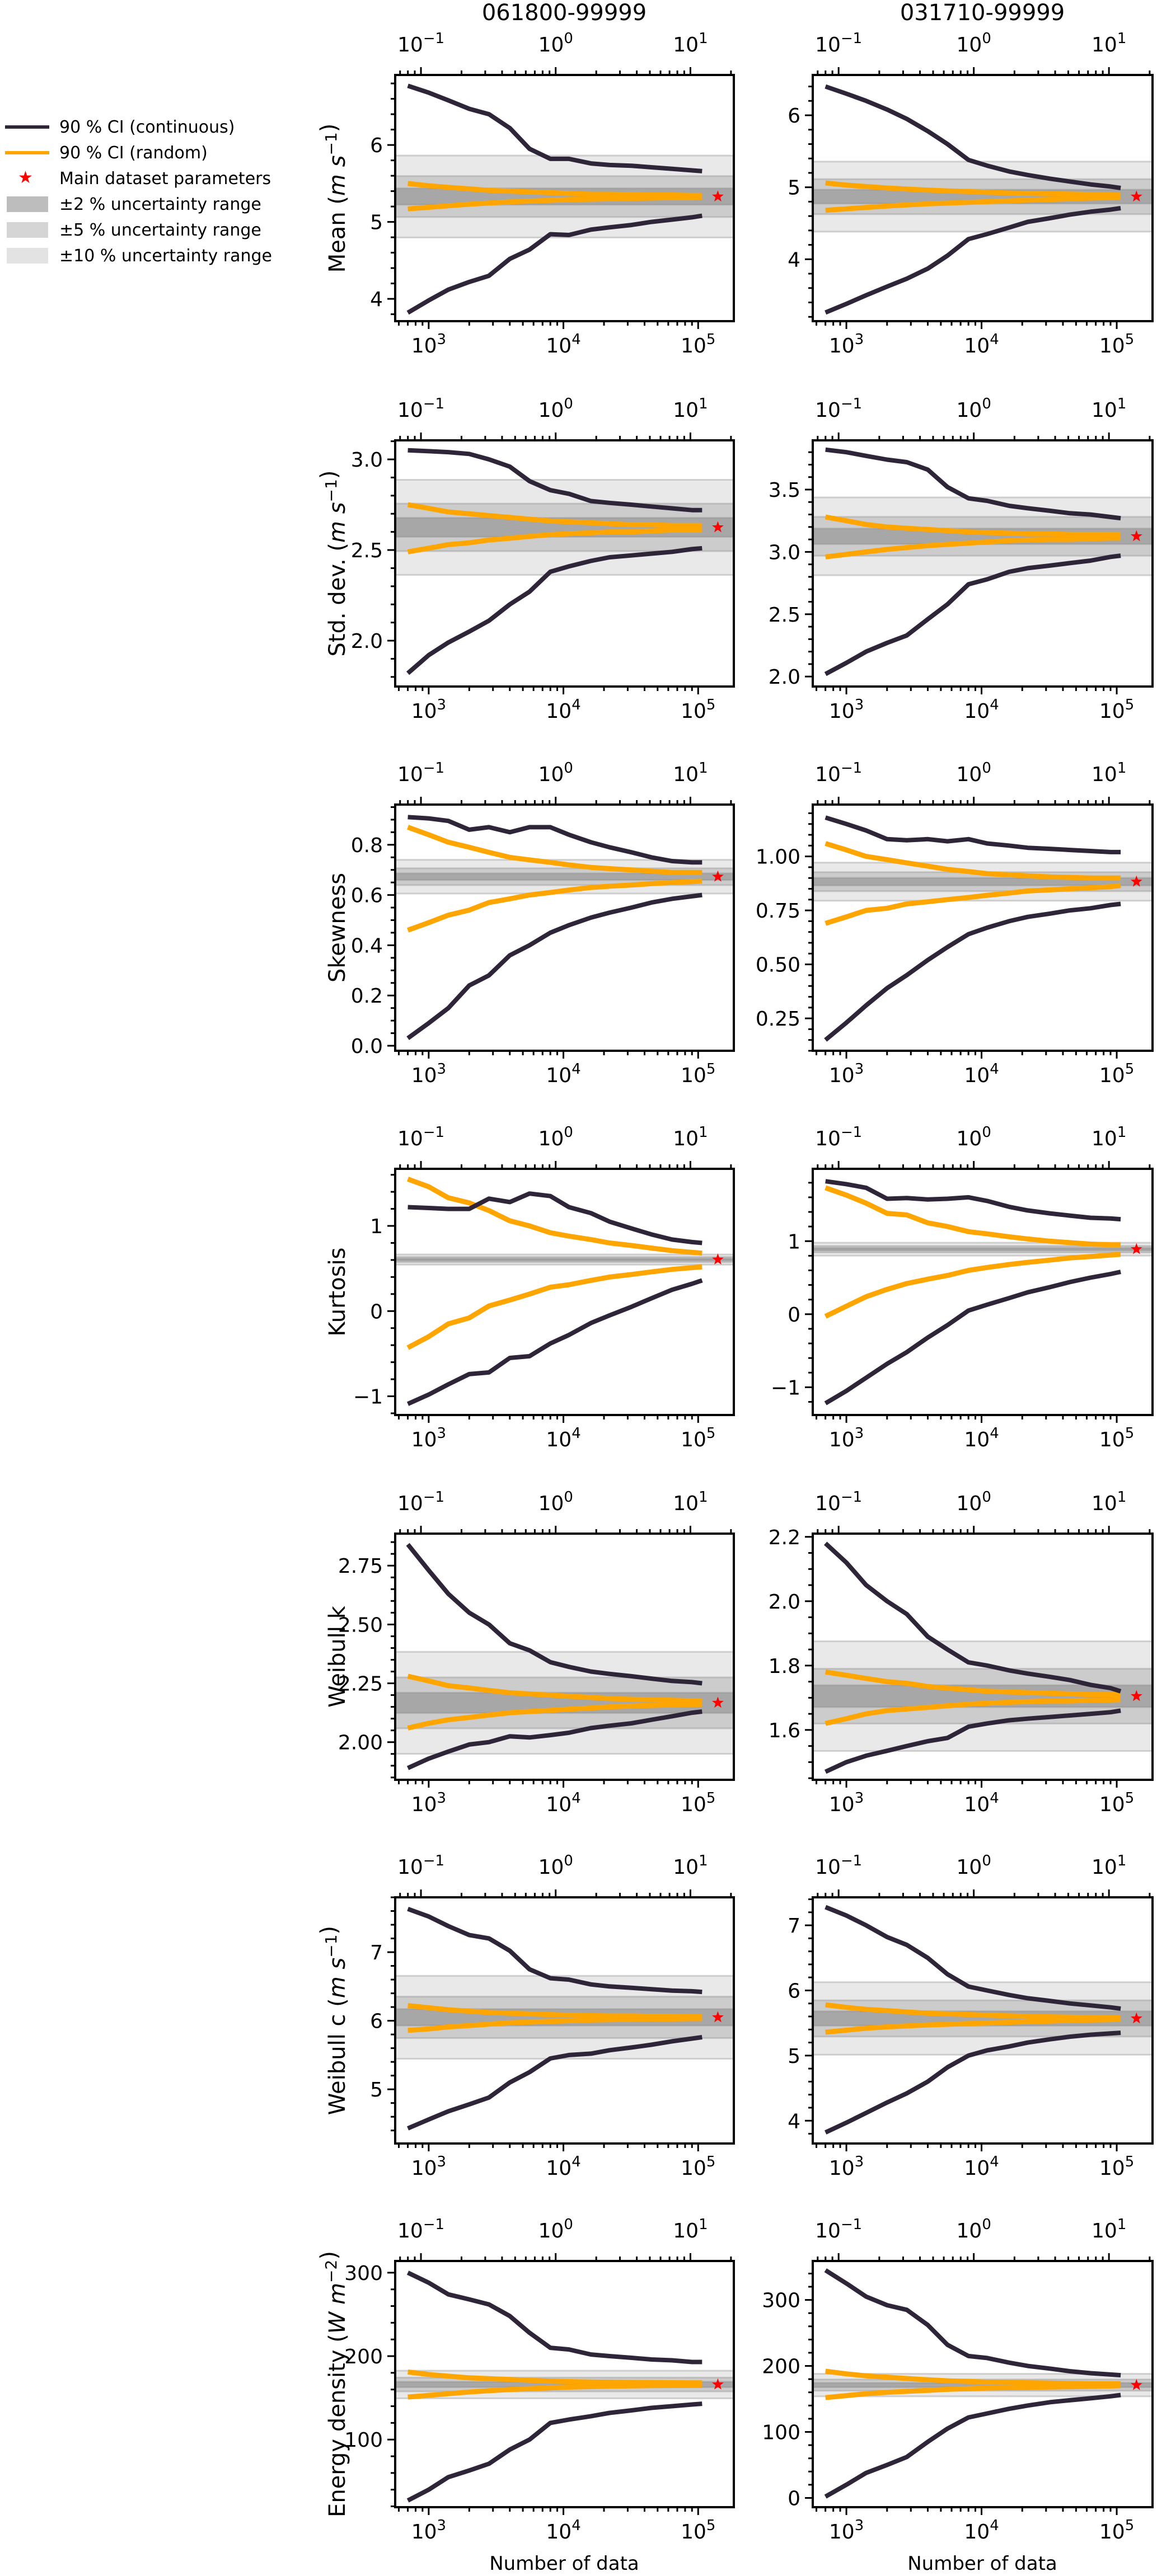  I want to click on y-tick-label: 2.0, so click(784, 677).